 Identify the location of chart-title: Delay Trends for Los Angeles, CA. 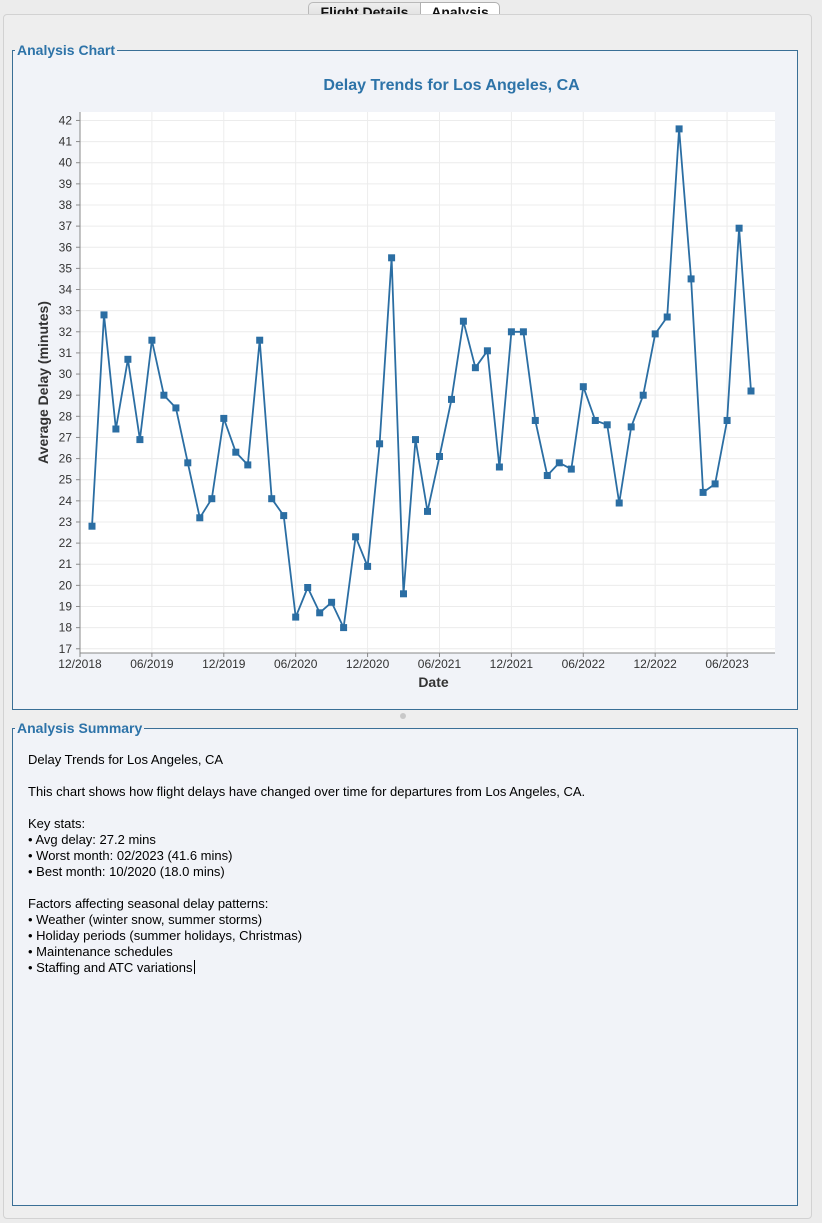
(451, 85).